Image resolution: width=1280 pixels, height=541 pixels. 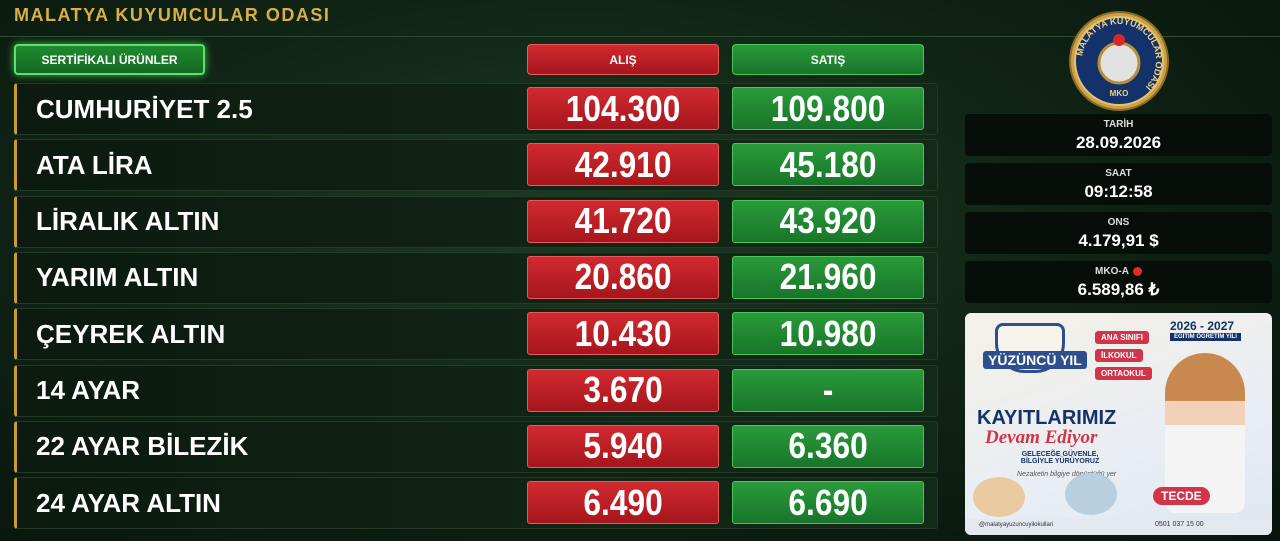 What do you see at coordinates (1119, 61) in the screenshot?
I see `logo: MALATYA KUYUMCULAR ODASI MKO` at bounding box center [1119, 61].